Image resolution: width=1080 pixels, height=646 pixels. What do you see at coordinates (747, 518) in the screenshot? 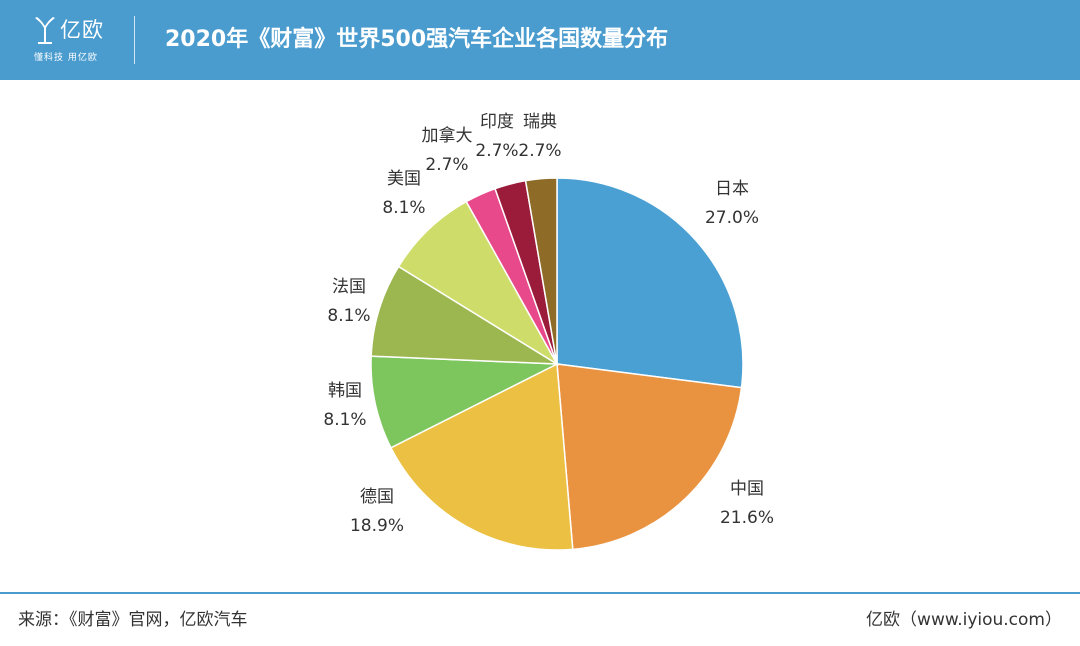
I see `slice-percentage: 21.6%` at bounding box center [747, 518].